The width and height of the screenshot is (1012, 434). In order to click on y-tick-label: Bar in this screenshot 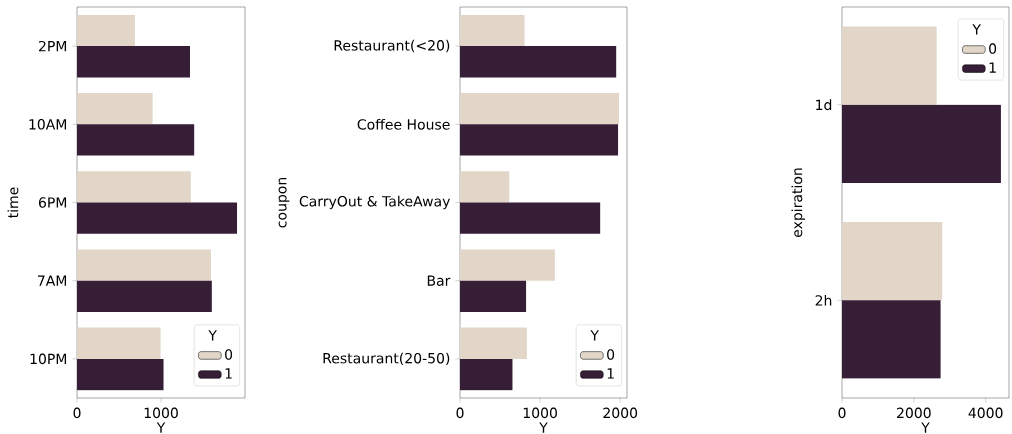, I will do `click(439, 280)`.